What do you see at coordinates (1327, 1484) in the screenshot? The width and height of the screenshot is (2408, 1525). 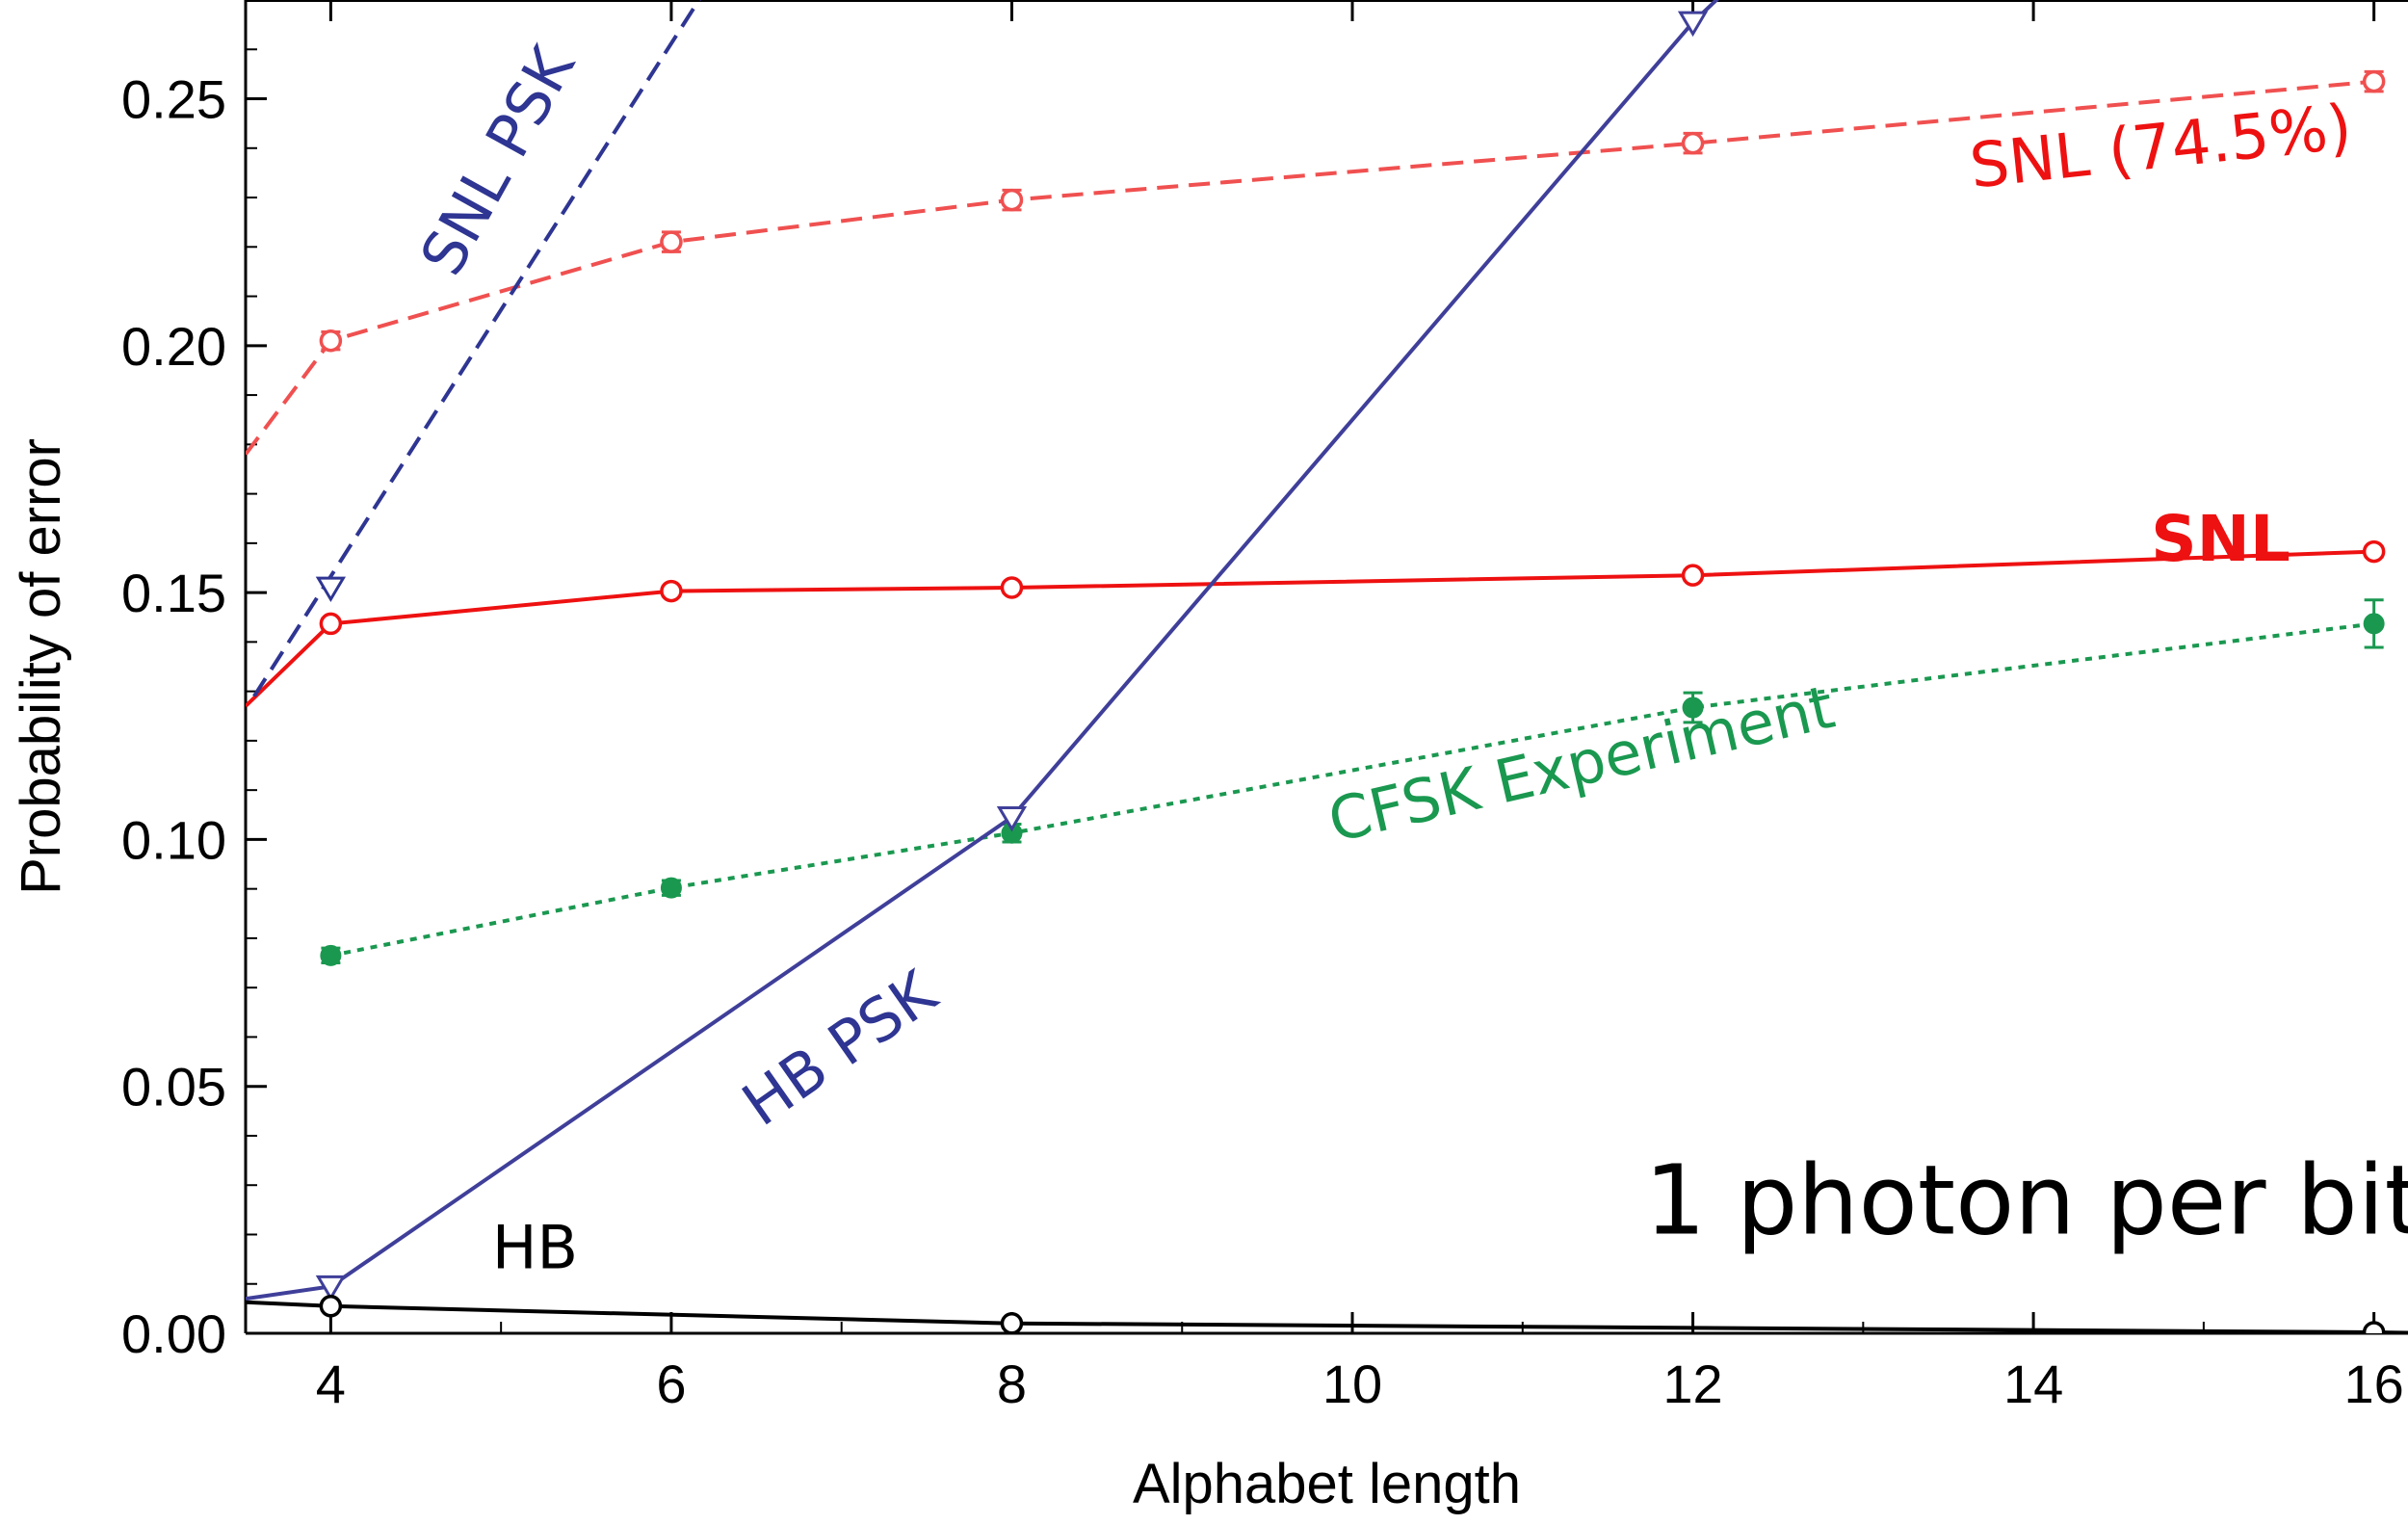 I see `x-axis-label: Alphabet length` at bounding box center [1327, 1484].